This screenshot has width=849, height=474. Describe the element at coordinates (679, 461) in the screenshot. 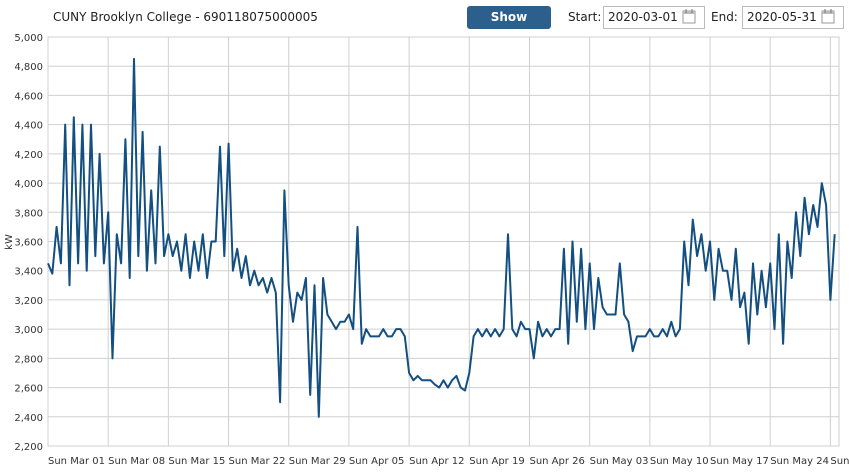

I see `x-tick-label: Sun May 10` at that location.